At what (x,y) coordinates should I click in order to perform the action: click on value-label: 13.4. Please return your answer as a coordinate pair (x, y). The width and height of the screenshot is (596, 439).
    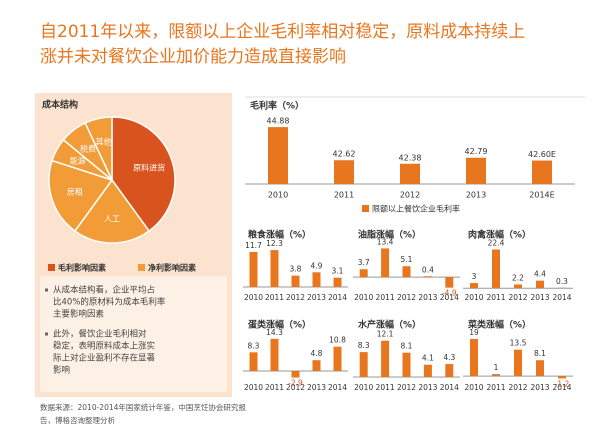
    Looking at the image, I should click on (385, 241).